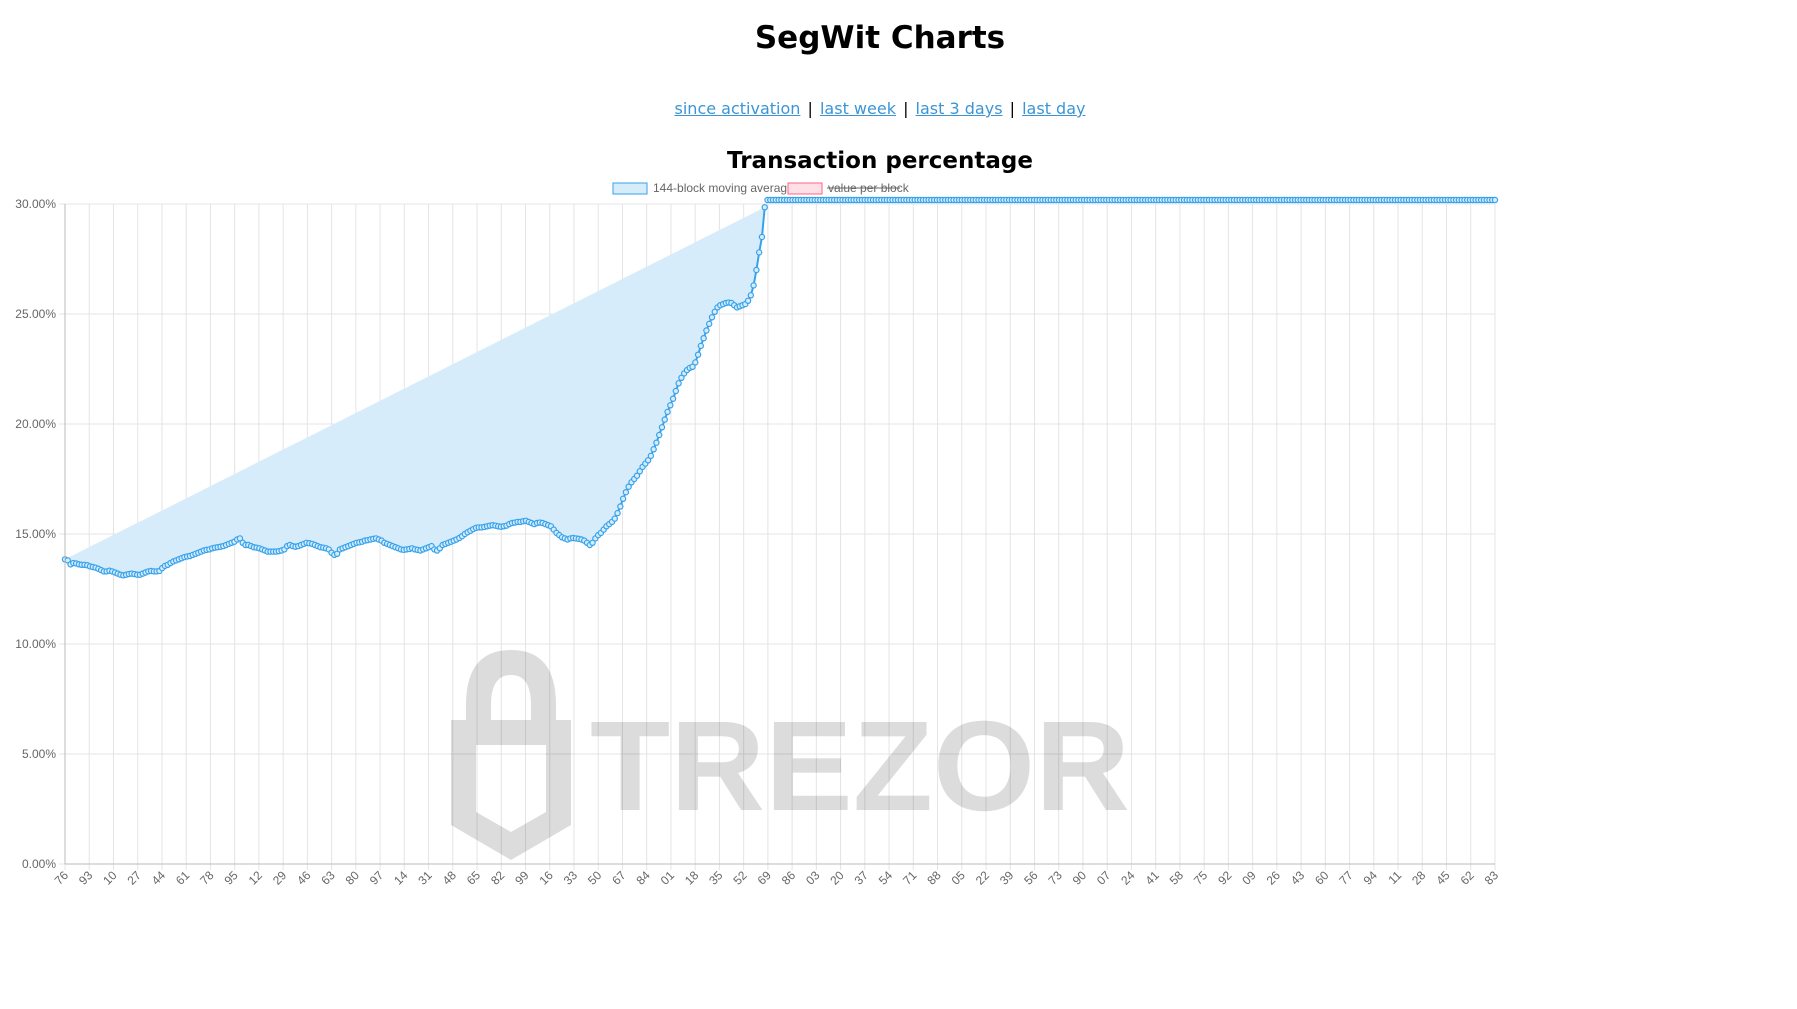 The width and height of the screenshot is (1797, 1009). I want to click on x-tick-label: 86, so click(789, 878).